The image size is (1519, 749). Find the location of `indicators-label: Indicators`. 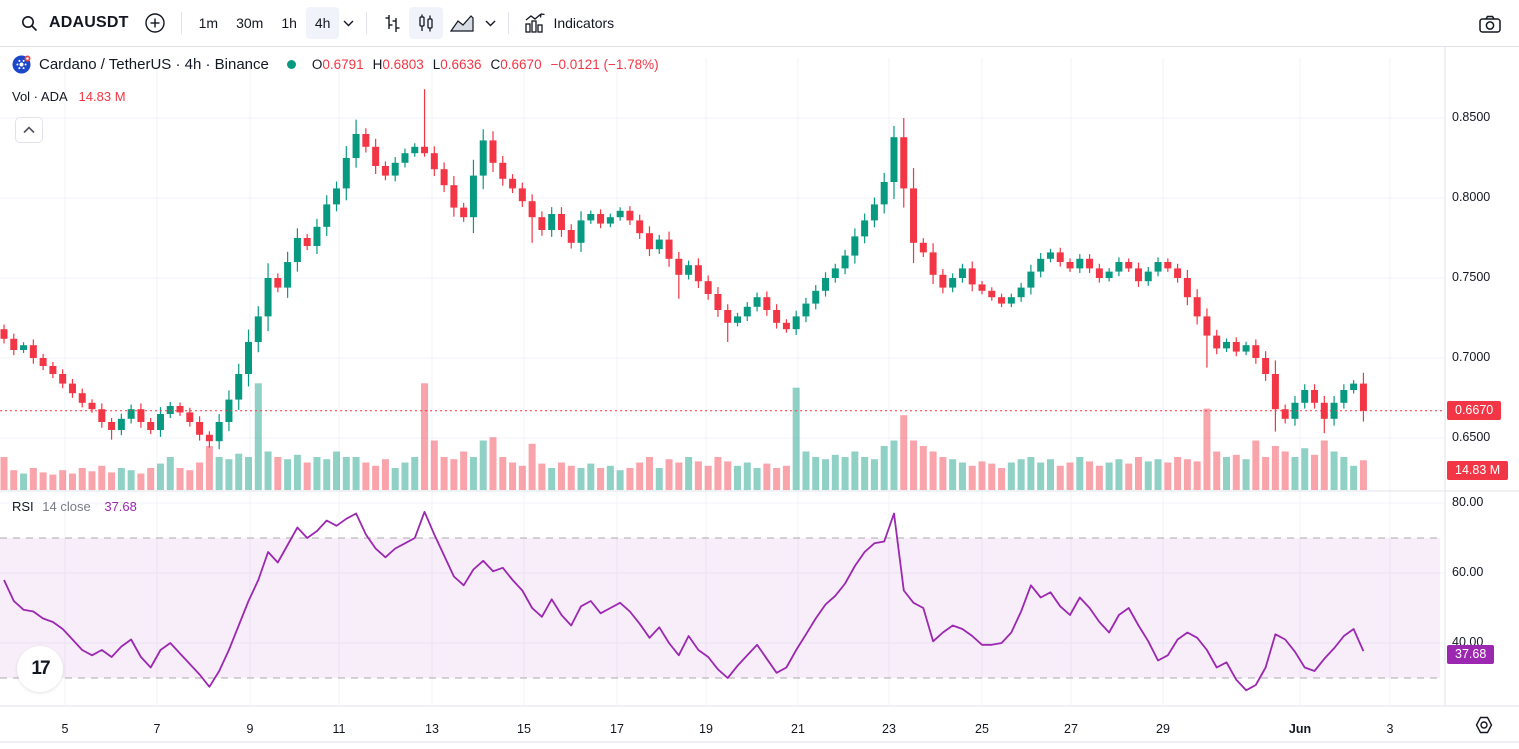

indicators-label: Indicators is located at coordinates (584, 23).